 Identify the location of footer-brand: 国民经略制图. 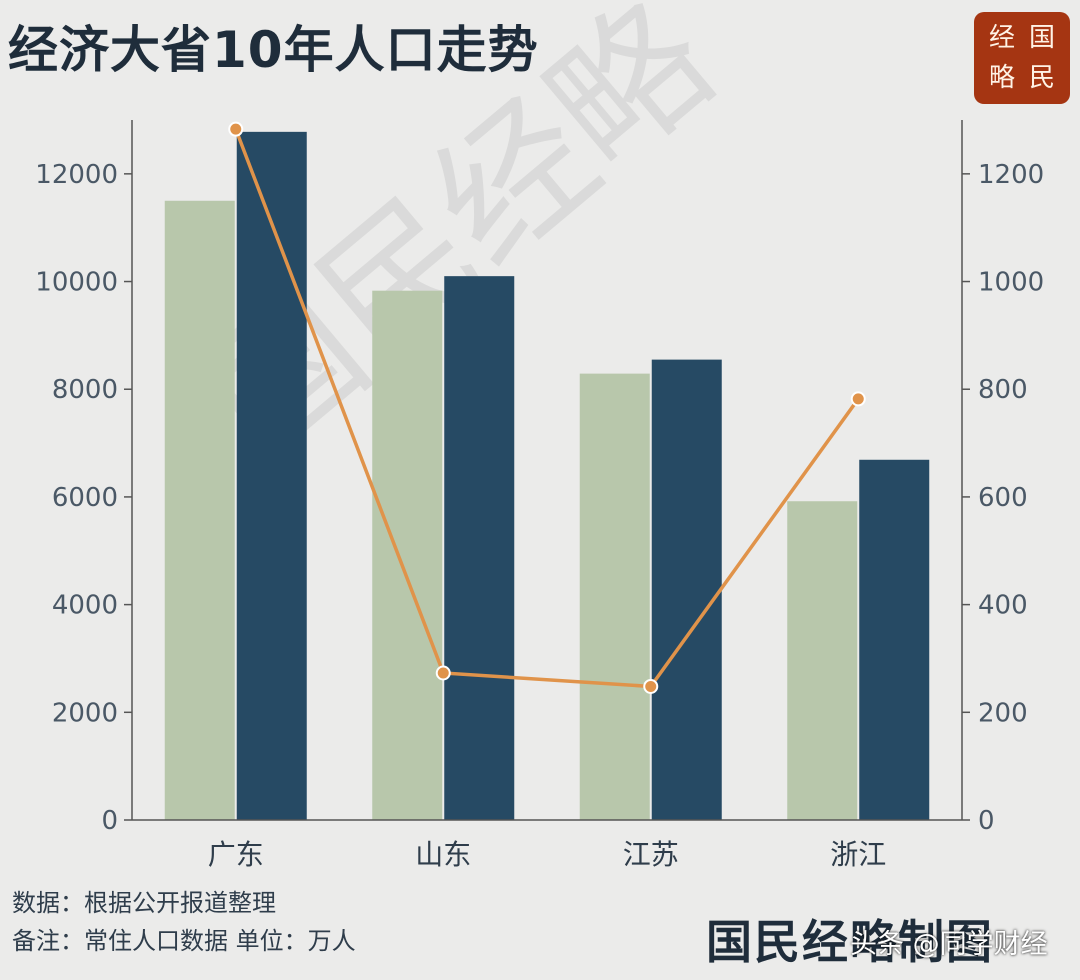
(850, 942).